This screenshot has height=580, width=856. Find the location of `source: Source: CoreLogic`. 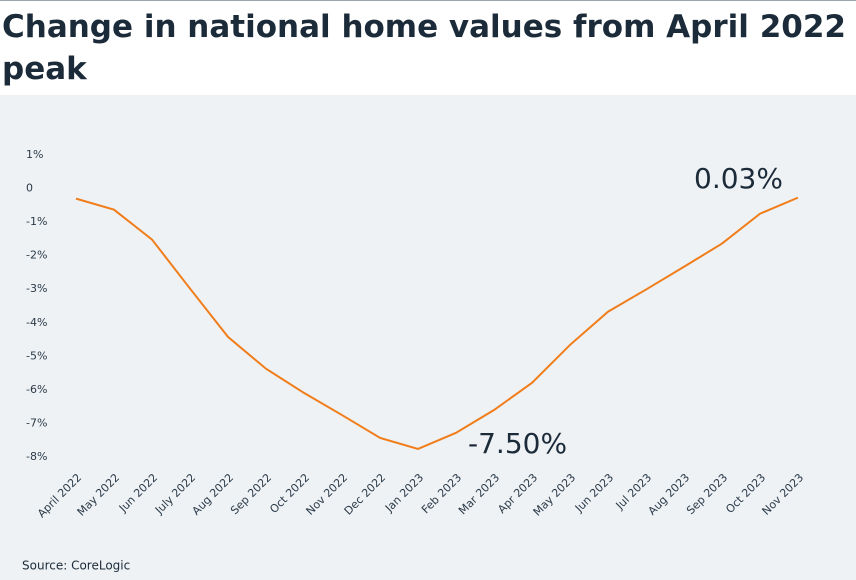

source: Source: CoreLogic is located at coordinates (76, 566).